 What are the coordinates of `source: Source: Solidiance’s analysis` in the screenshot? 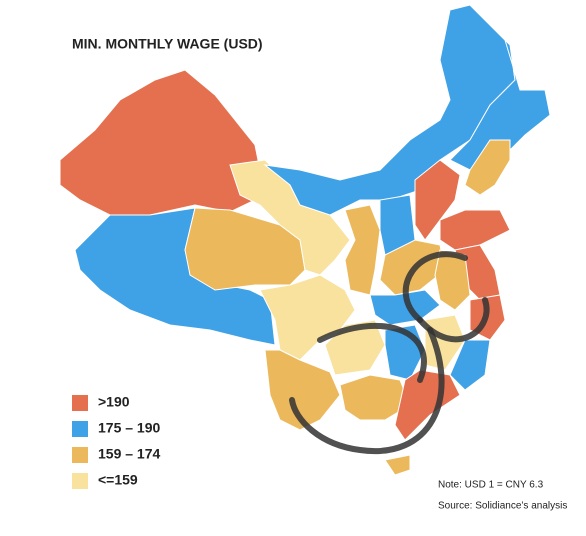 It's located at (502, 506).